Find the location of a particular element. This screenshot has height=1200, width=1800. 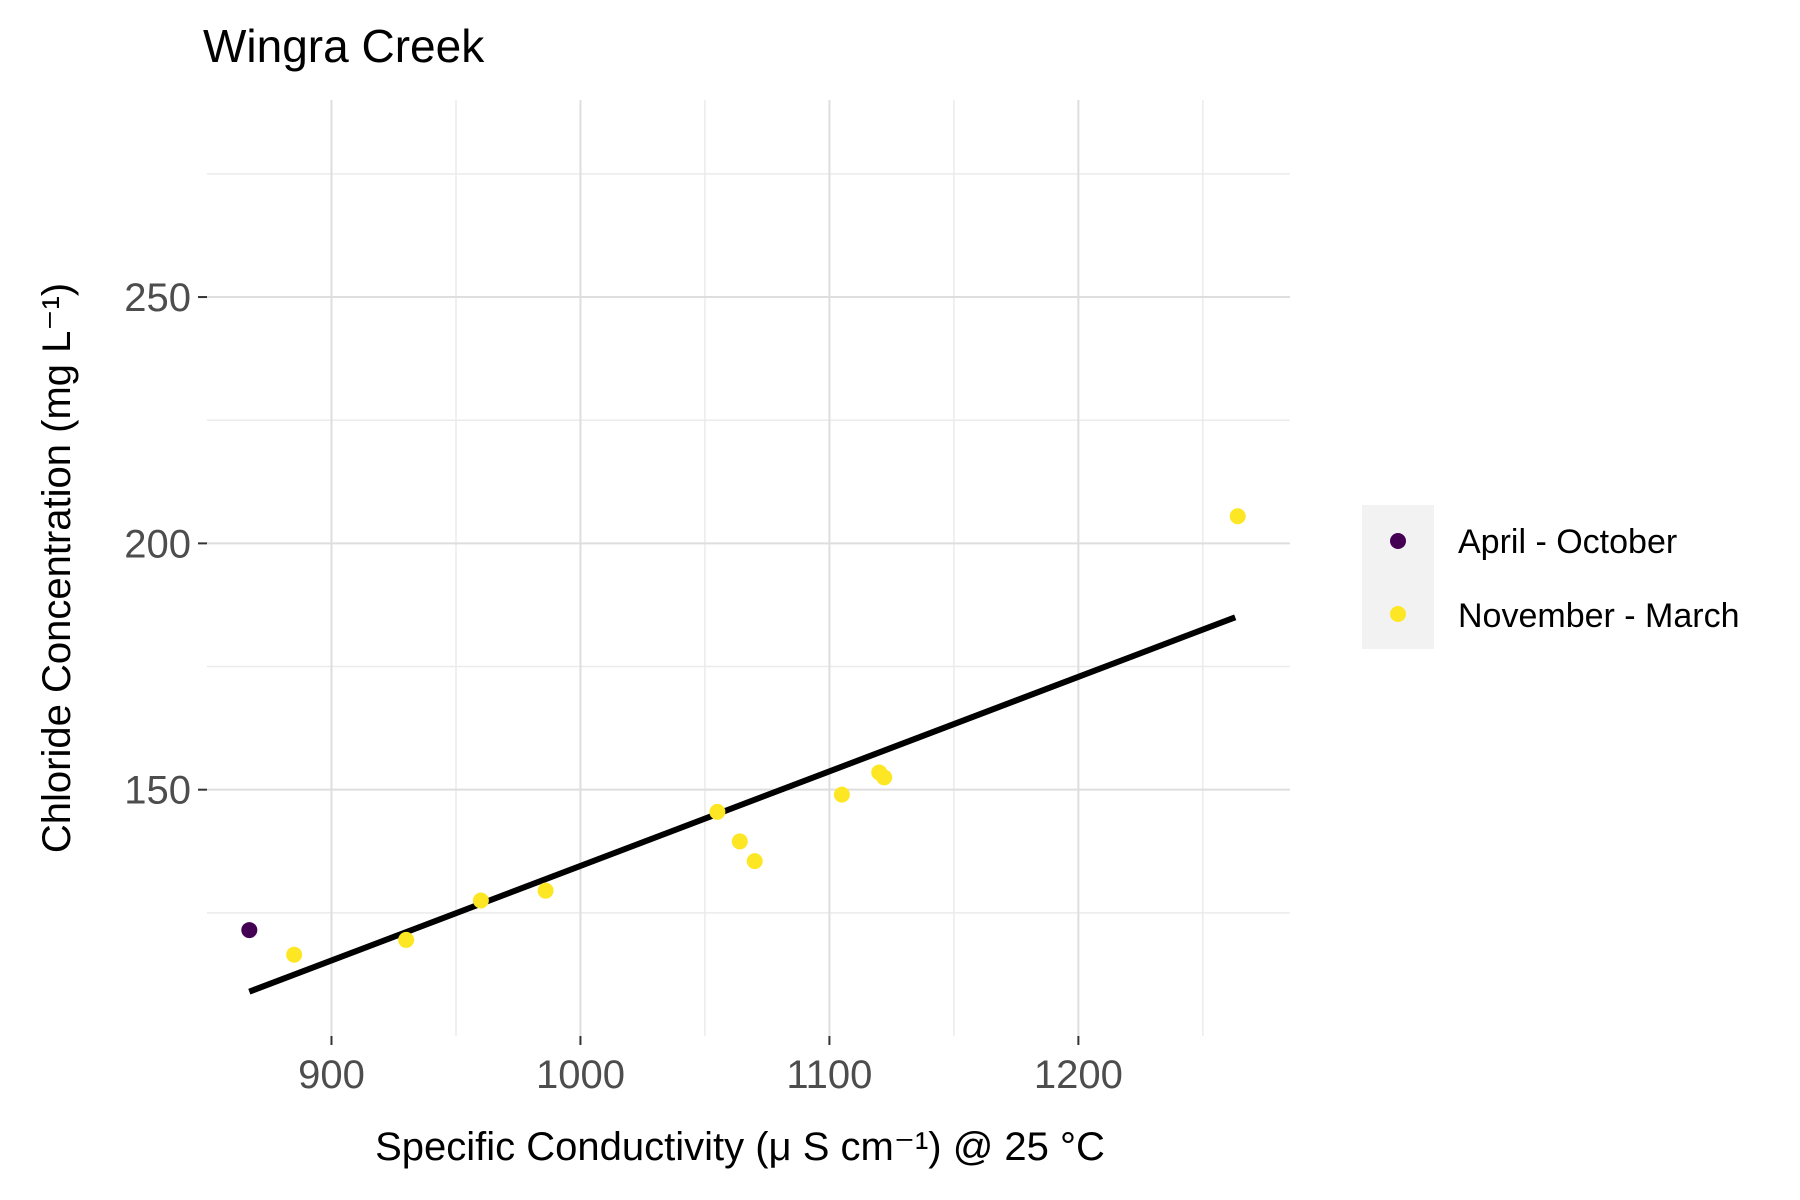

legend-marker-april-october is located at coordinates (1398, 541).